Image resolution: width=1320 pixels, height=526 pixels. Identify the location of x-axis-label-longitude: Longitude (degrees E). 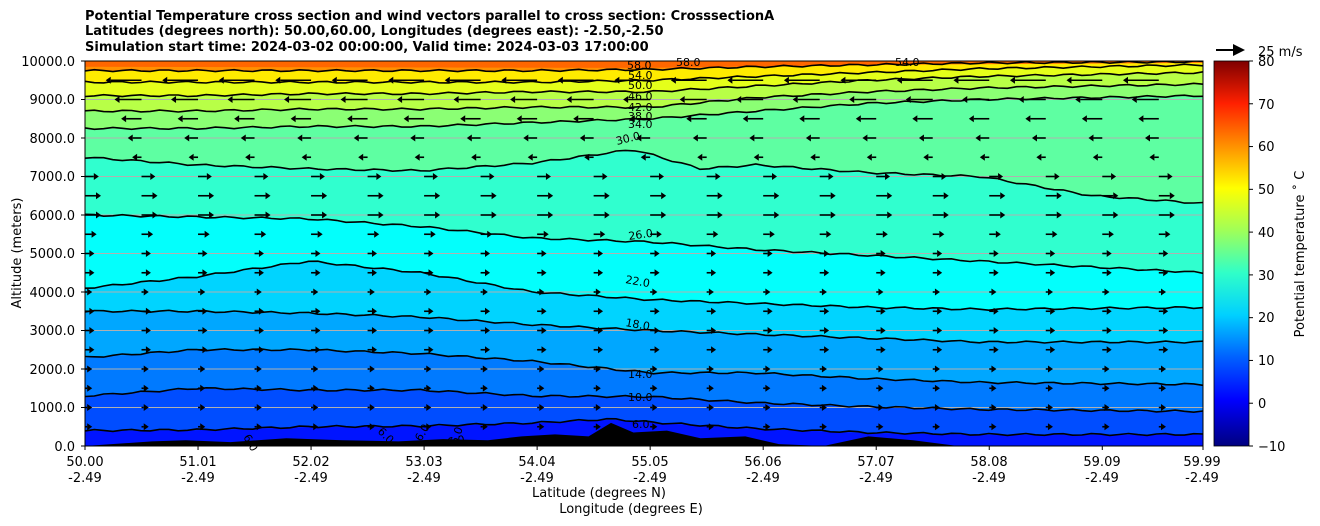
(631, 509).